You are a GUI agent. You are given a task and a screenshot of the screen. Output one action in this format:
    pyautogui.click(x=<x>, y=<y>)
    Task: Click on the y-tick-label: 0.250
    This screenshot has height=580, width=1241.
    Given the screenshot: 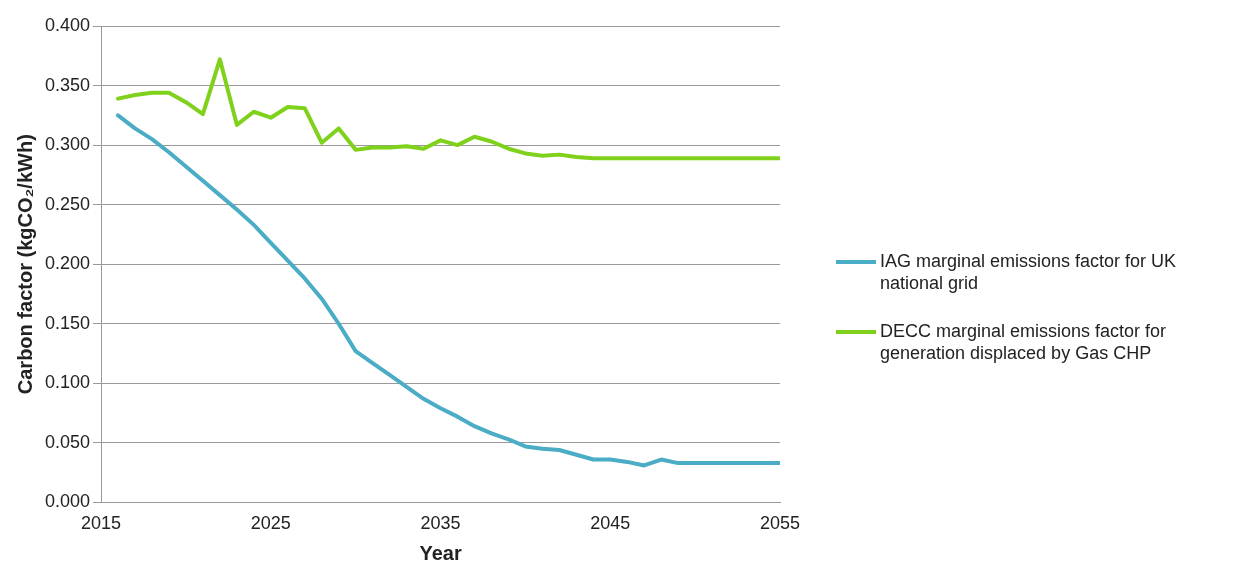 What is the action you would take?
    pyautogui.click(x=68, y=203)
    